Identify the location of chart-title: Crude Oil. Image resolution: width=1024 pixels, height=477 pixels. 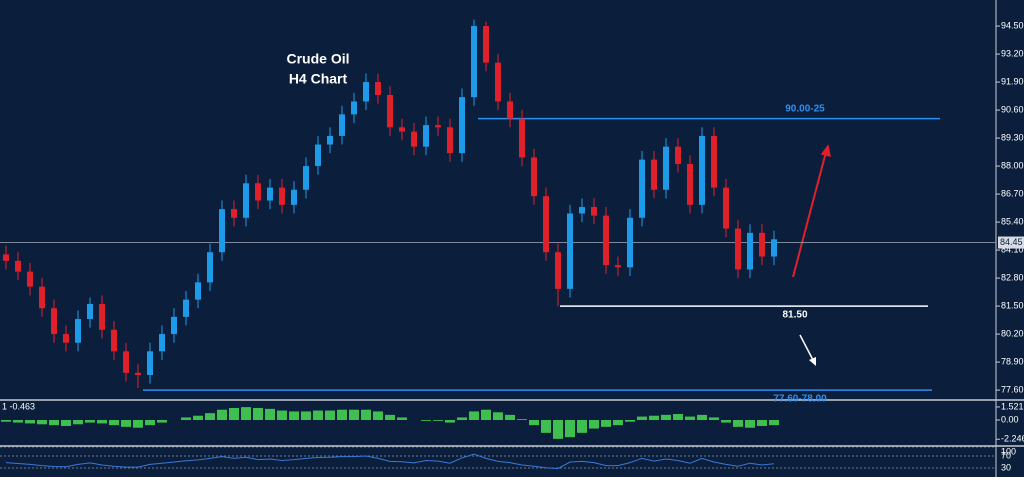
(317, 59).